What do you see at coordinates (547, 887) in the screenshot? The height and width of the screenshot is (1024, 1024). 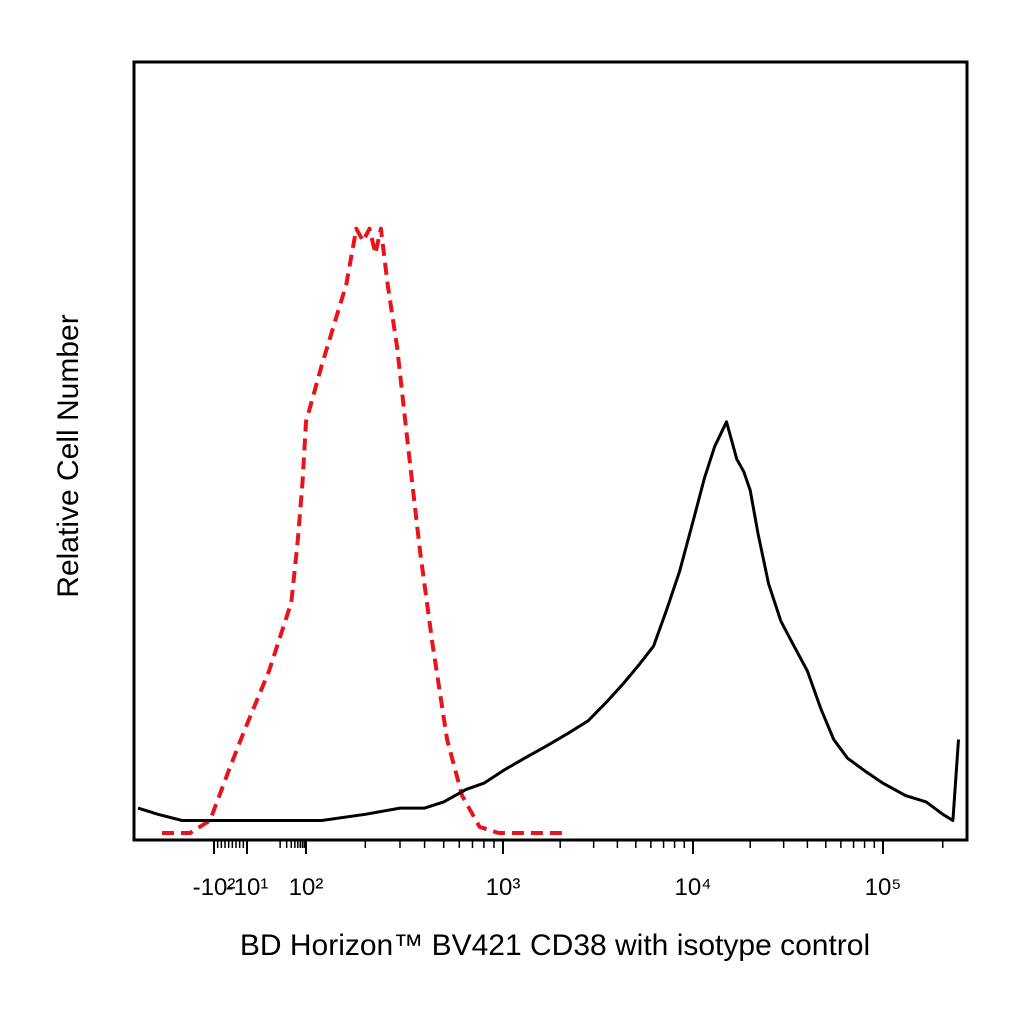 I see `x-tick-labels: -10²-10¹ 10² 10³ 10⁴ 10⁵` at bounding box center [547, 887].